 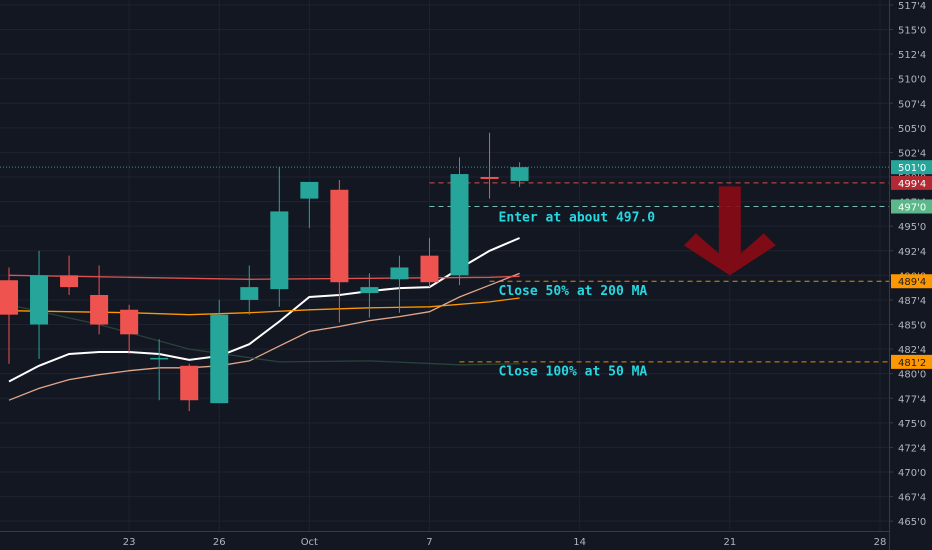 I want to click on annotation-text: Enter at about 497.0, so click(x=577, y=217).